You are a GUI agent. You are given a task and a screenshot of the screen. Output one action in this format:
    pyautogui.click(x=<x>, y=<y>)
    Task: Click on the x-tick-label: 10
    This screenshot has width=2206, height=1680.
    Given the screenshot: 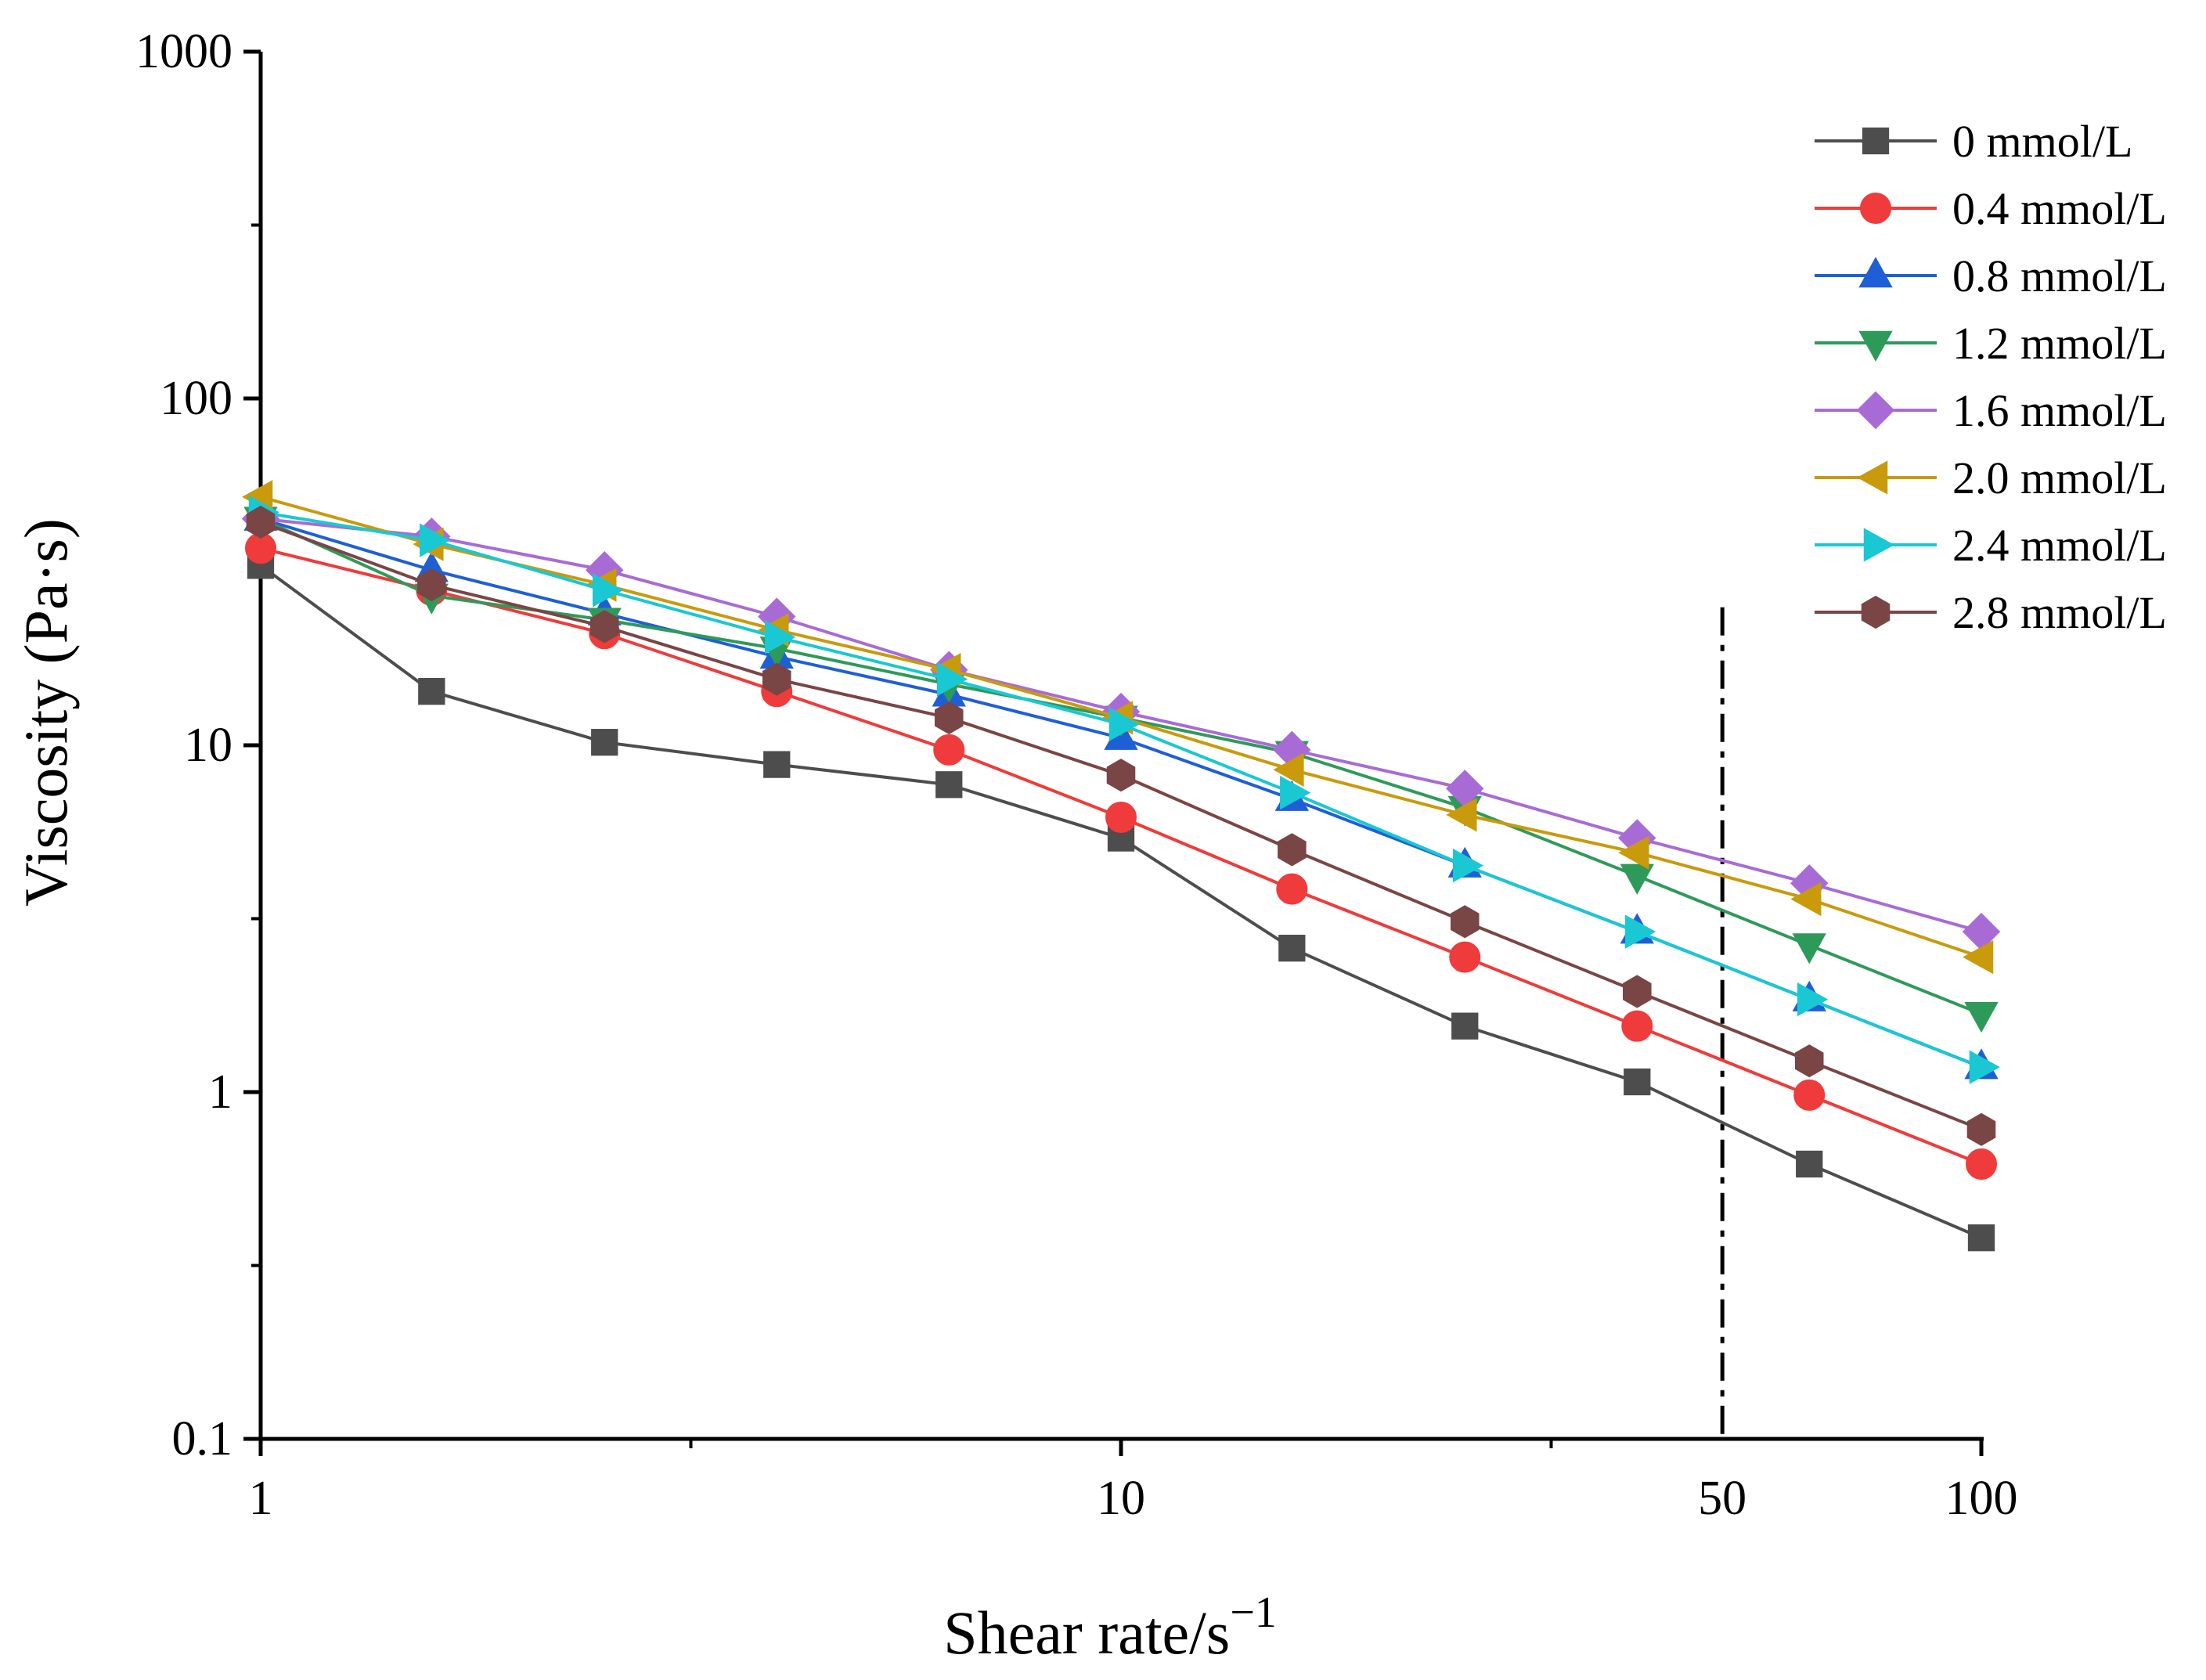 What is the action you would take?
    pyautogui.click(x=1121, y=1498)
    